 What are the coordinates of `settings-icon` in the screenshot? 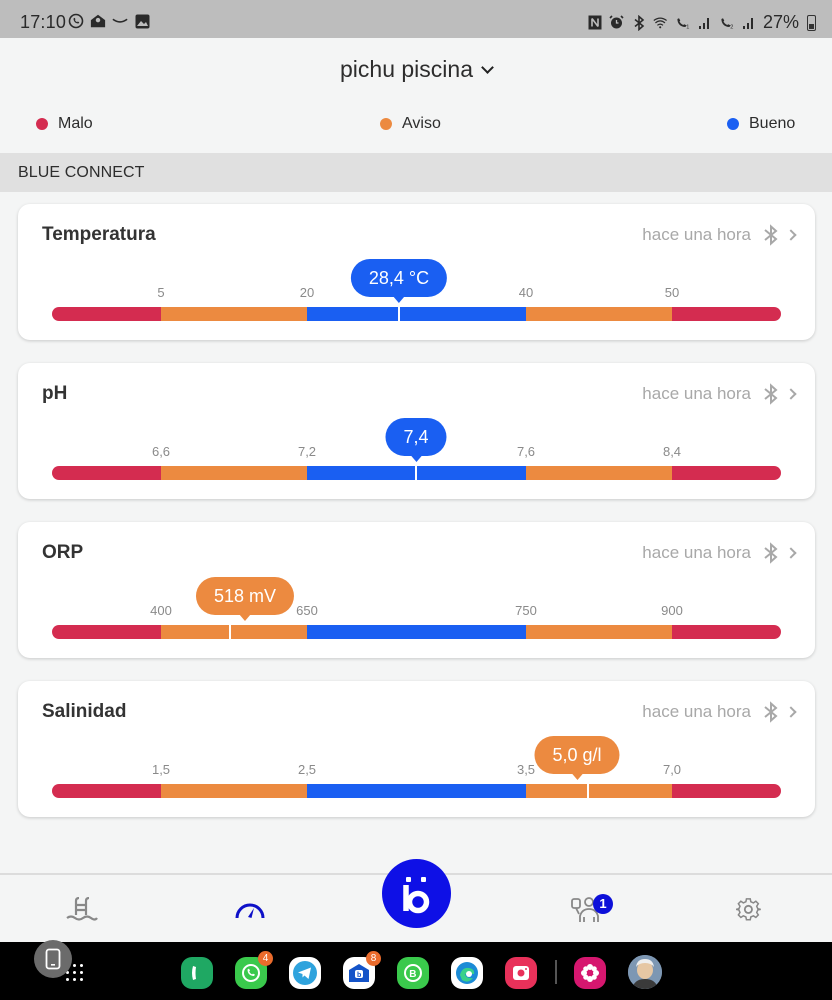 It's located at (748, 909).